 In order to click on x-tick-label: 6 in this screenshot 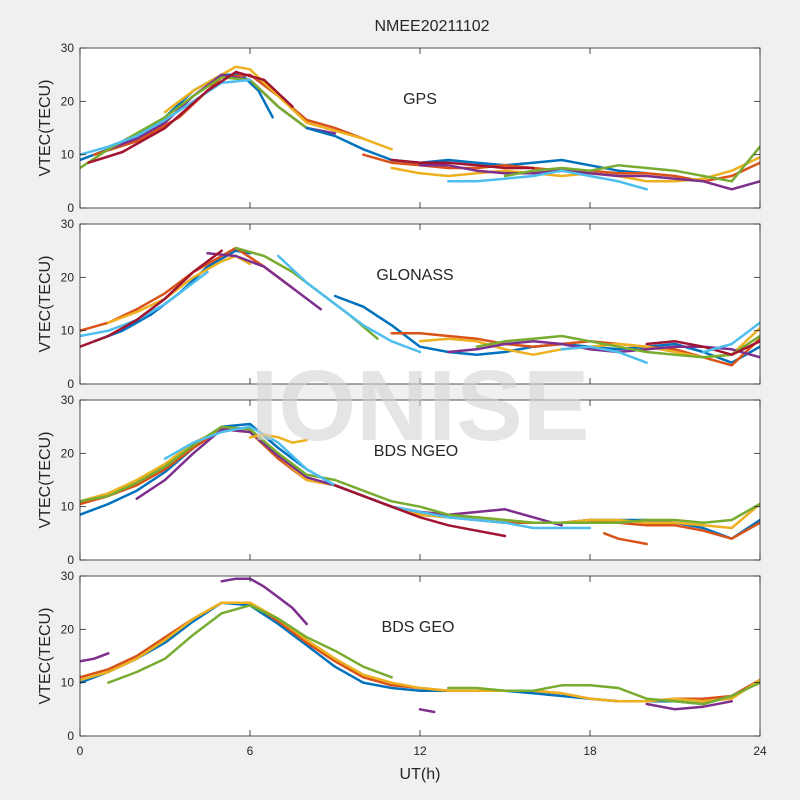, I will do `click(250, 751)`.